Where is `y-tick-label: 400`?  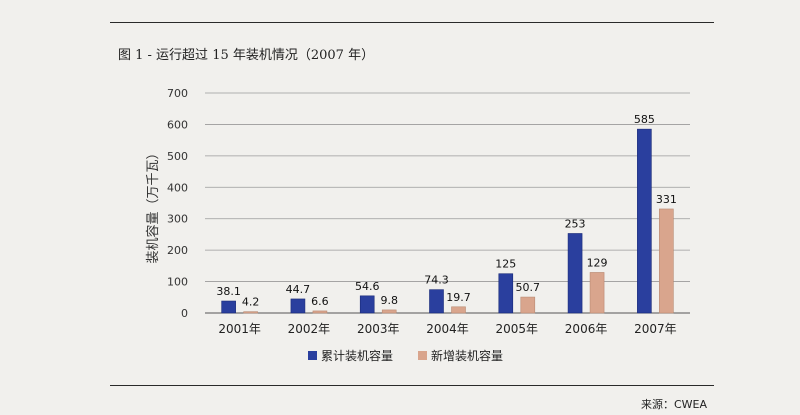 y-tick-label: 400 is located at coordinates (177, 187).